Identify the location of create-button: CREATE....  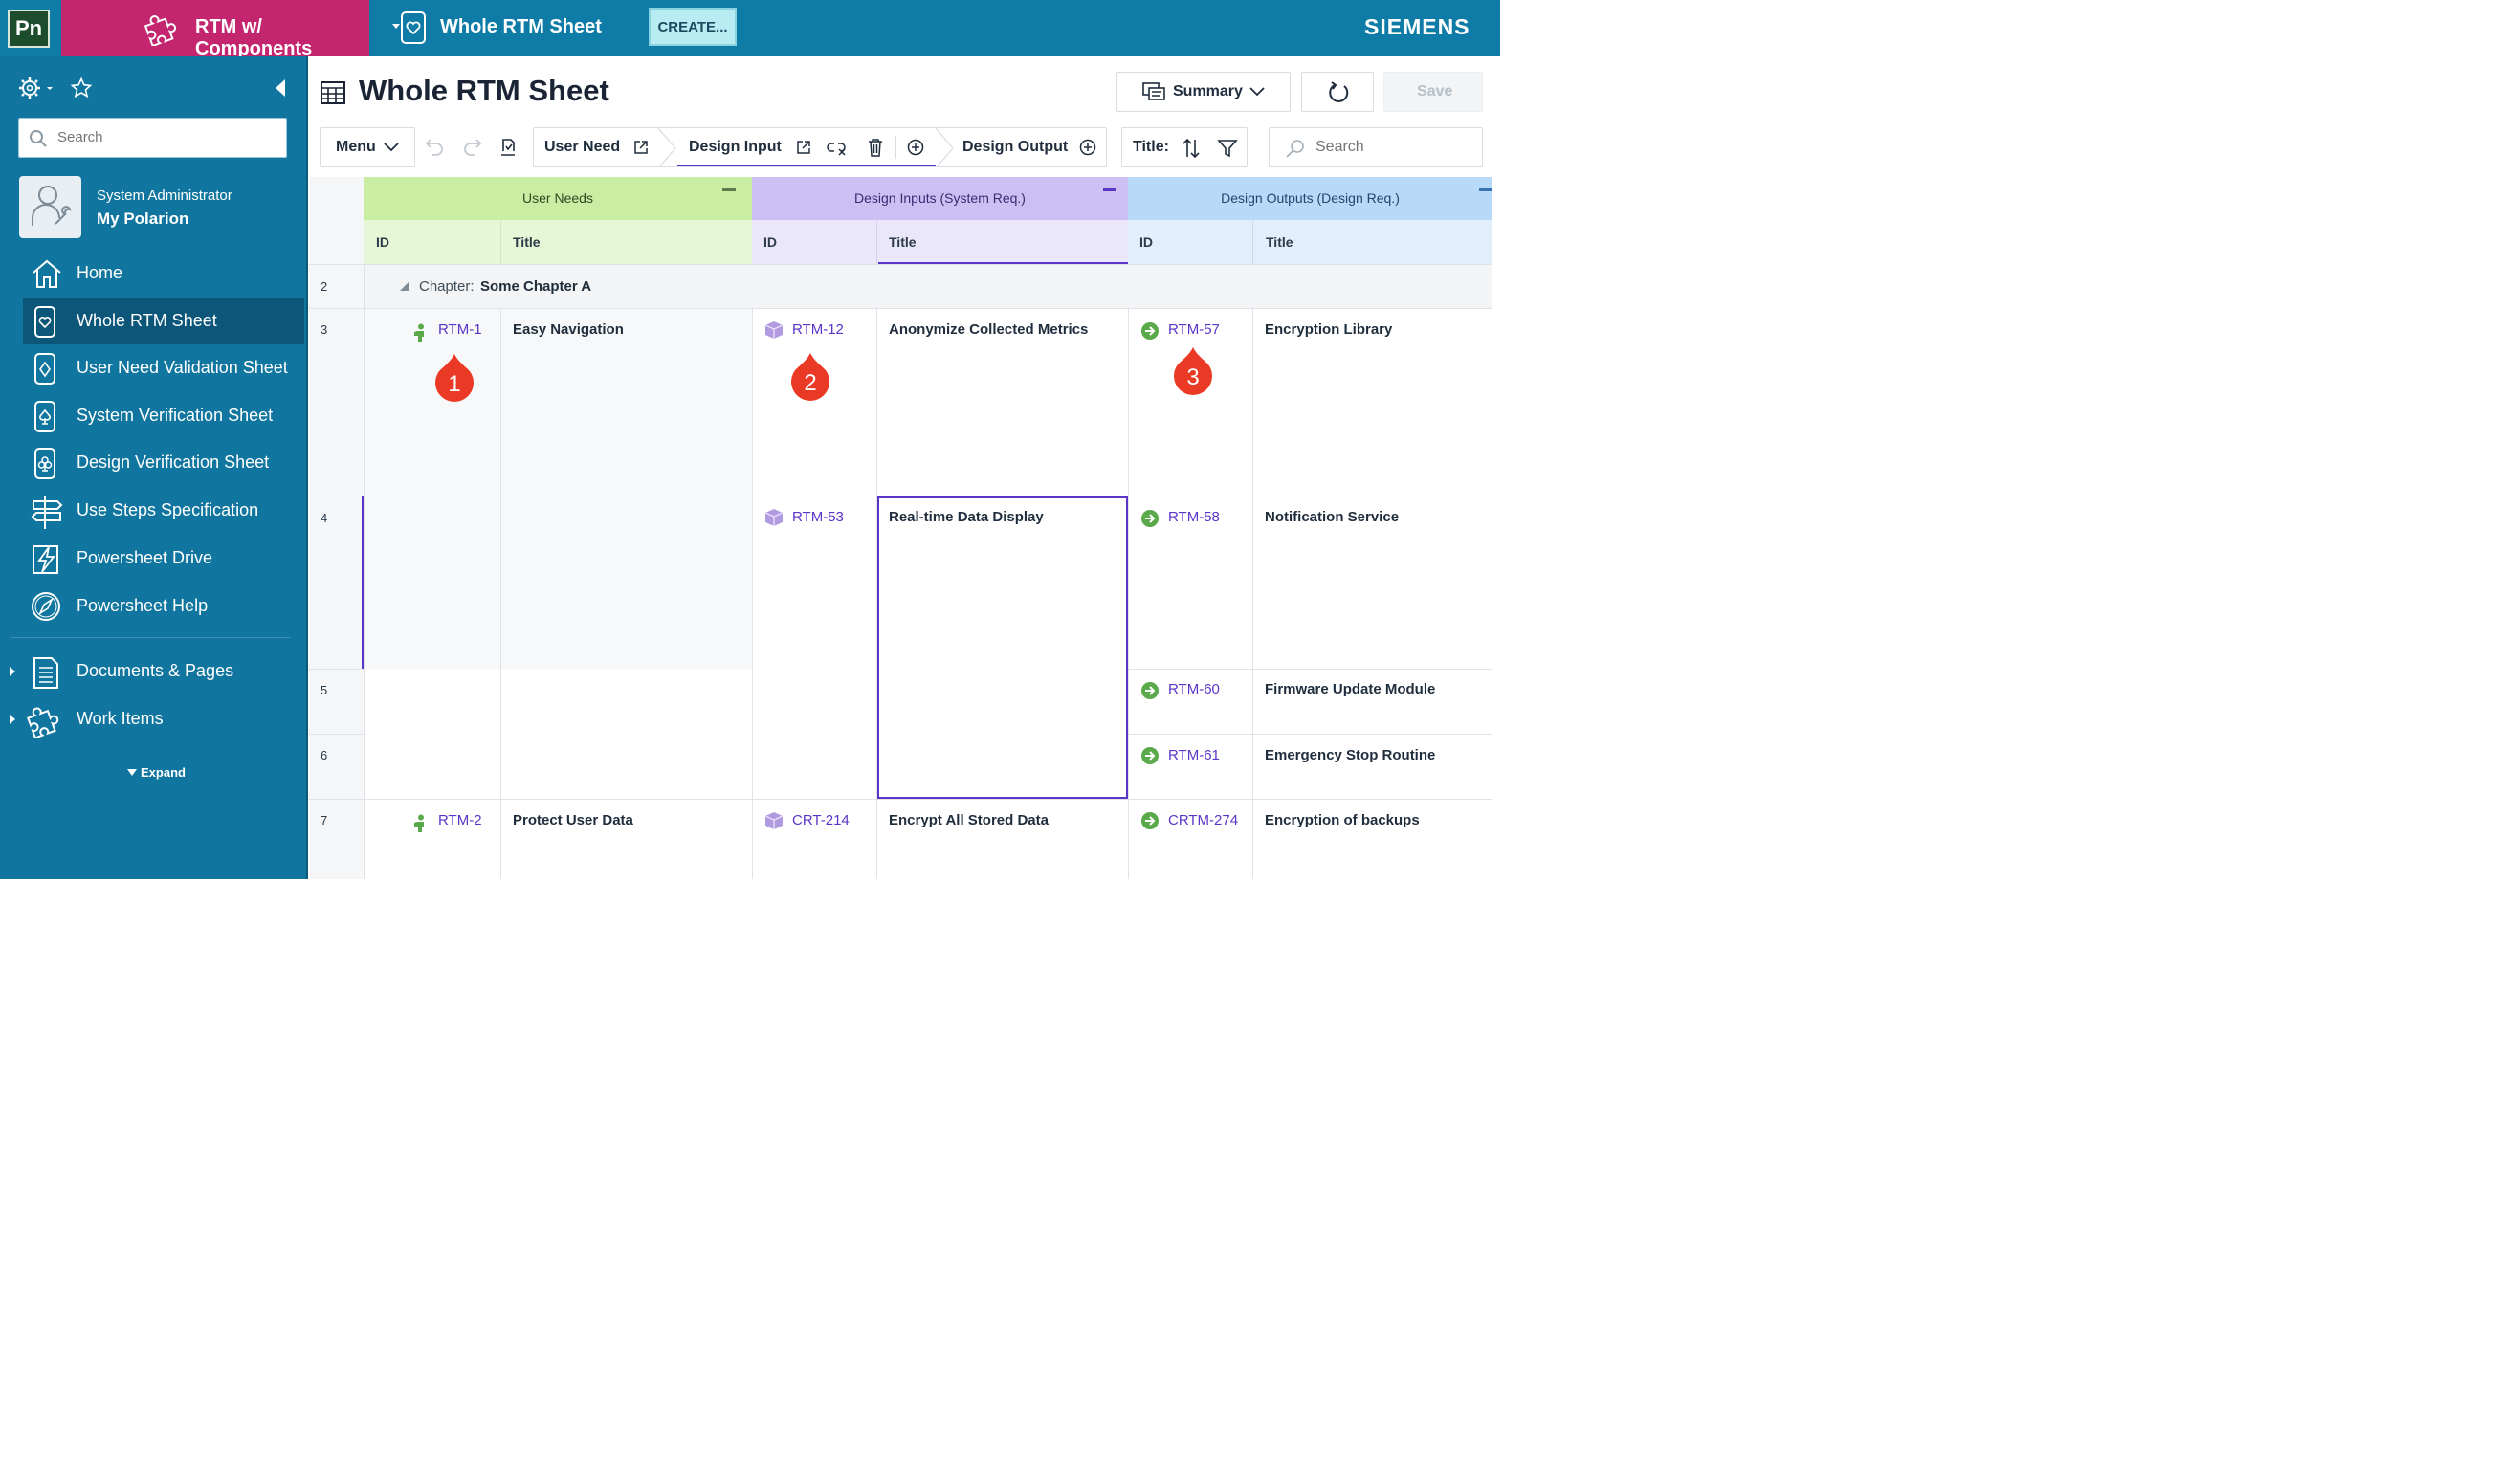
(693, 27).